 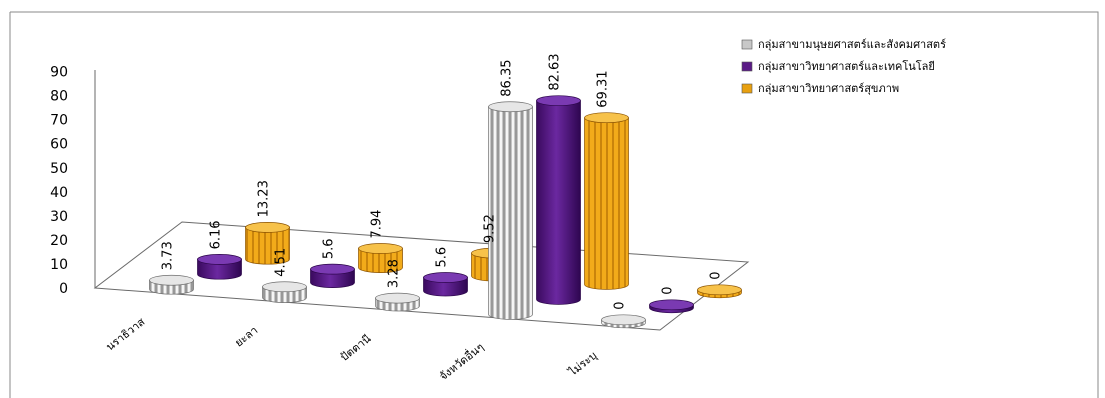 What do you see at coordinates (59, 145) in the screenshot?
I see `y-tick-label: 60` at bounding box center [59, 145].